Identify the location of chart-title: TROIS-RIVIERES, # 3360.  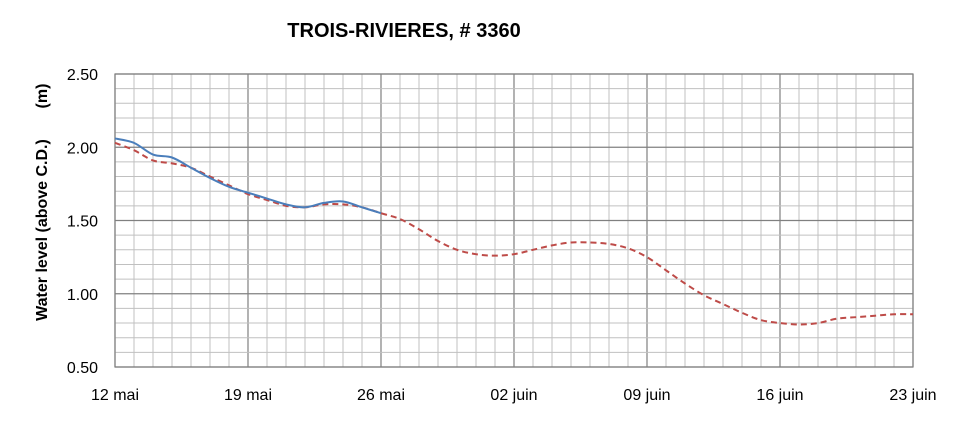
(403, 31).